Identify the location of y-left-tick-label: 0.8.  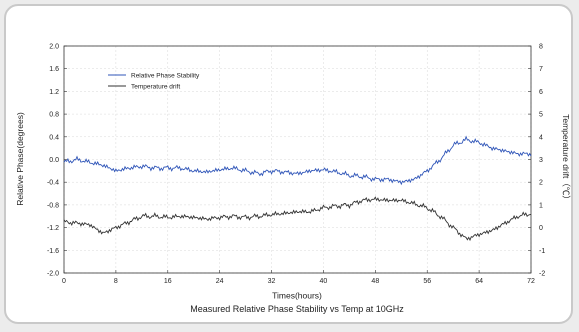
(54, 115).